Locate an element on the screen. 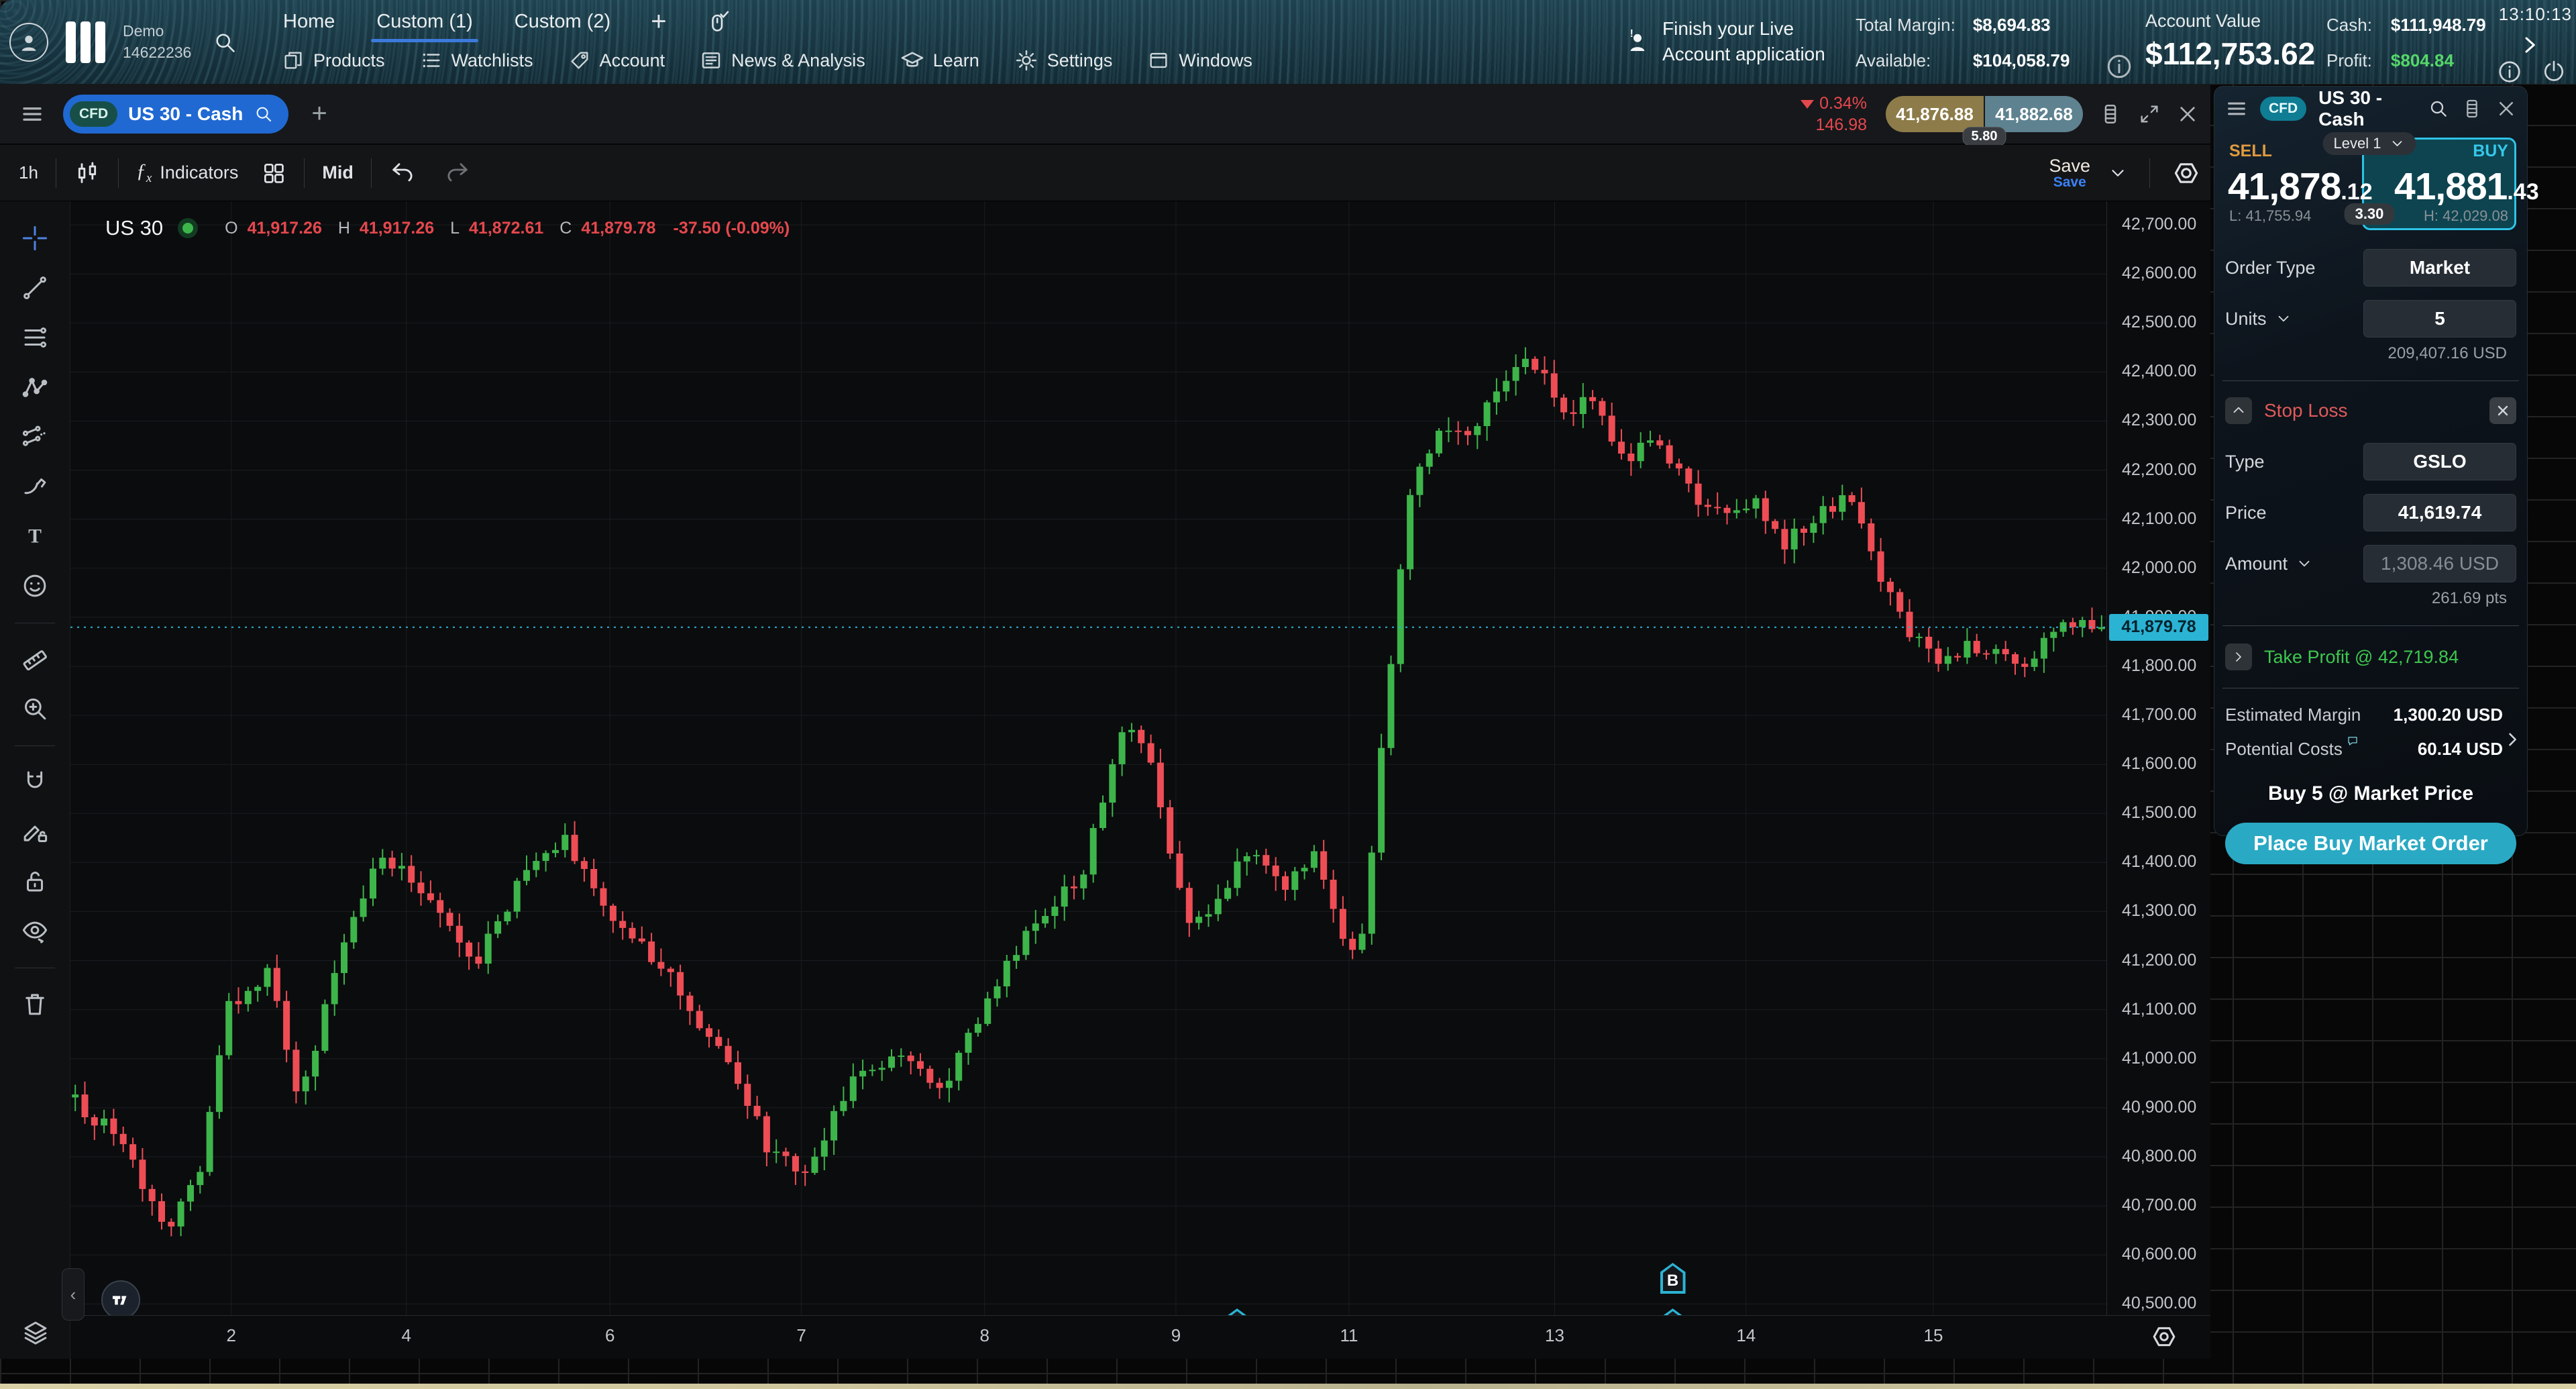 The height and width of the screenshot is (1389, 2576). price-axis-label: 42,700.00 is located at coordinates (2159, 225).